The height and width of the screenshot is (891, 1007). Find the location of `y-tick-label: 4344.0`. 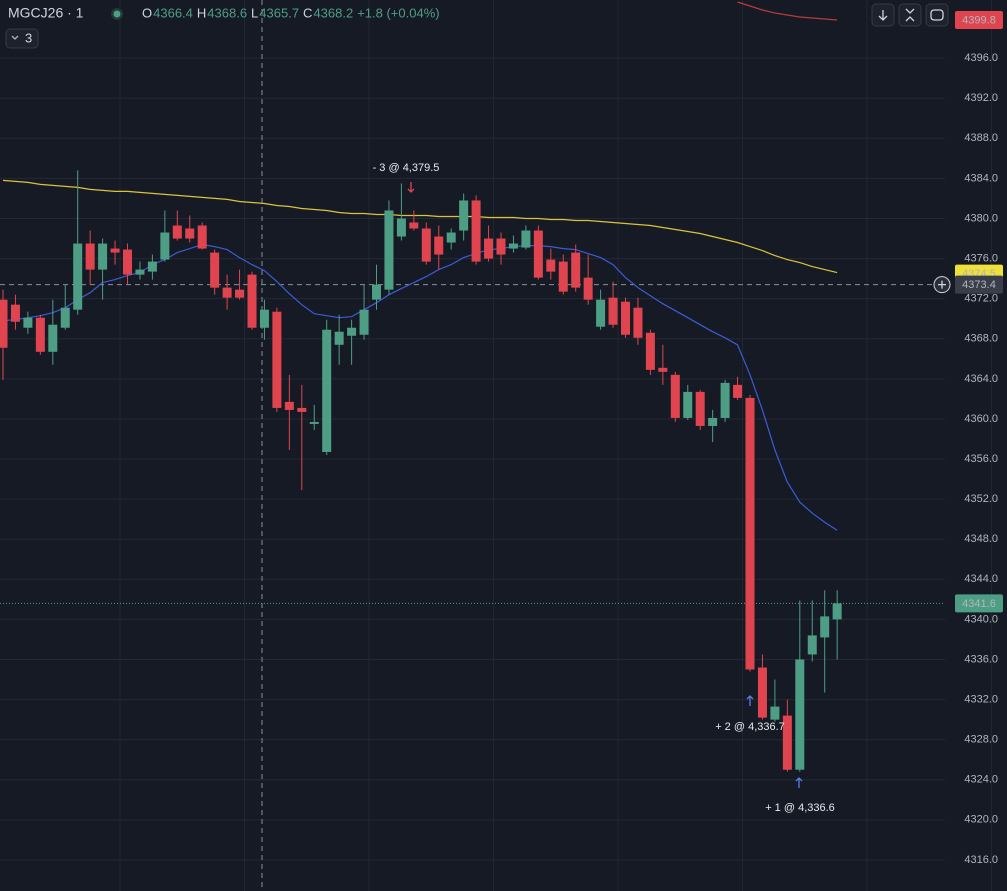

y-tick-label: 4344.0 is located at coordinates (981, 579).